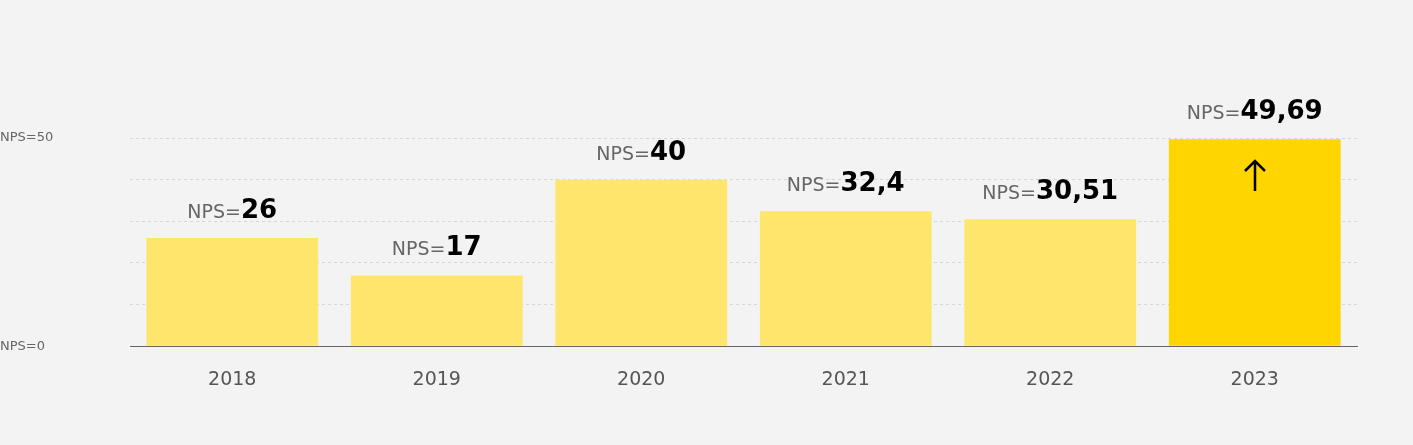  Describe the element at coordinates (27, 137) in the screenshot. I see `y-tick-label: NPS=50` at that location.